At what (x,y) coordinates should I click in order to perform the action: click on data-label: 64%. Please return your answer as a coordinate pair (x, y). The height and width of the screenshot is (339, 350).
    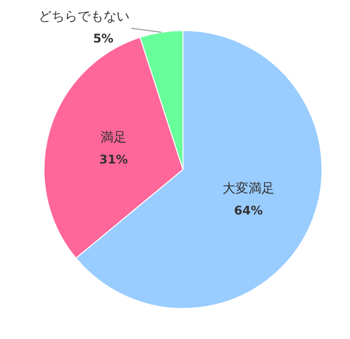
    Looking at the image, I should click on (248, 210).